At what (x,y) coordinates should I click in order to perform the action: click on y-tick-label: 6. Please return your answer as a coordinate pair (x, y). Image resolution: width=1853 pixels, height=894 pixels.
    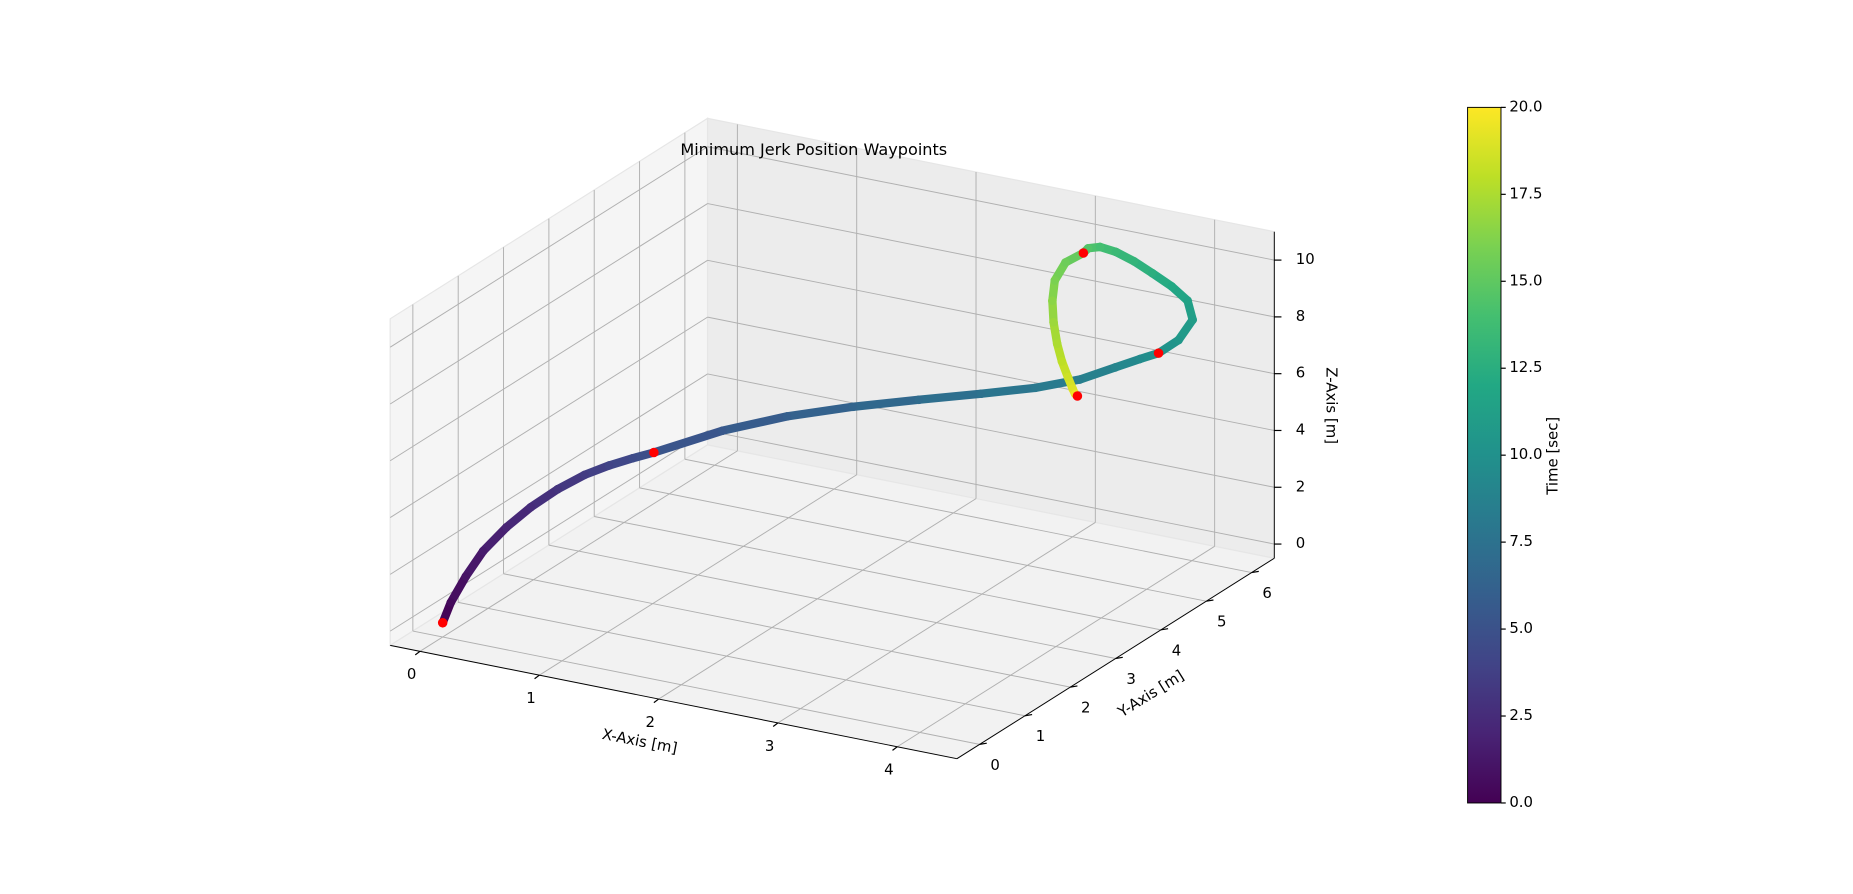
    Looking at the image, I should click on (1266, 593).